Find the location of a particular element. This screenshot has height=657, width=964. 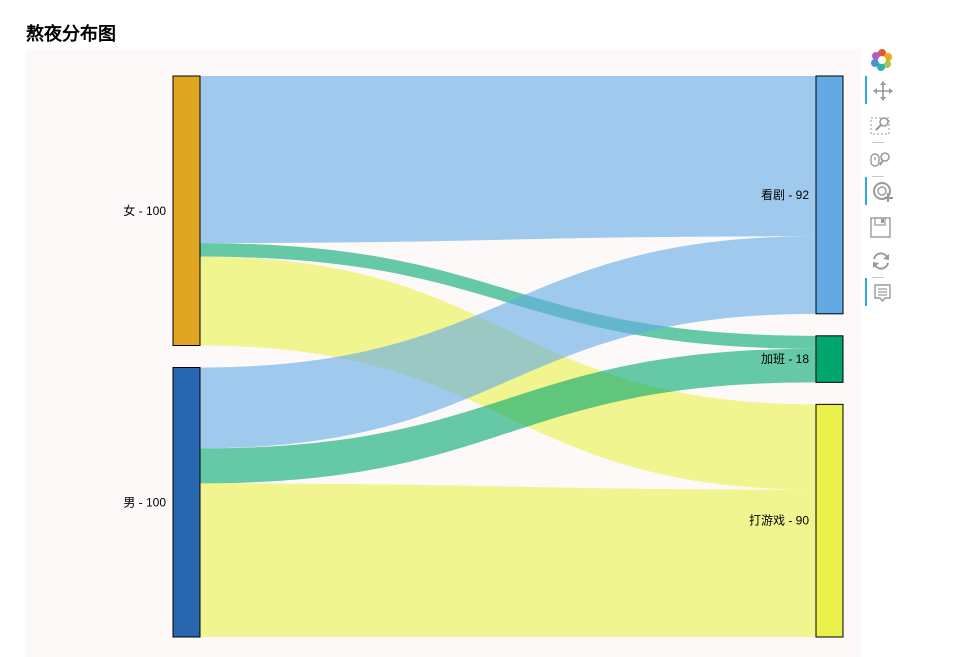

box-zoom-icon is located at coordinates (880, 126).